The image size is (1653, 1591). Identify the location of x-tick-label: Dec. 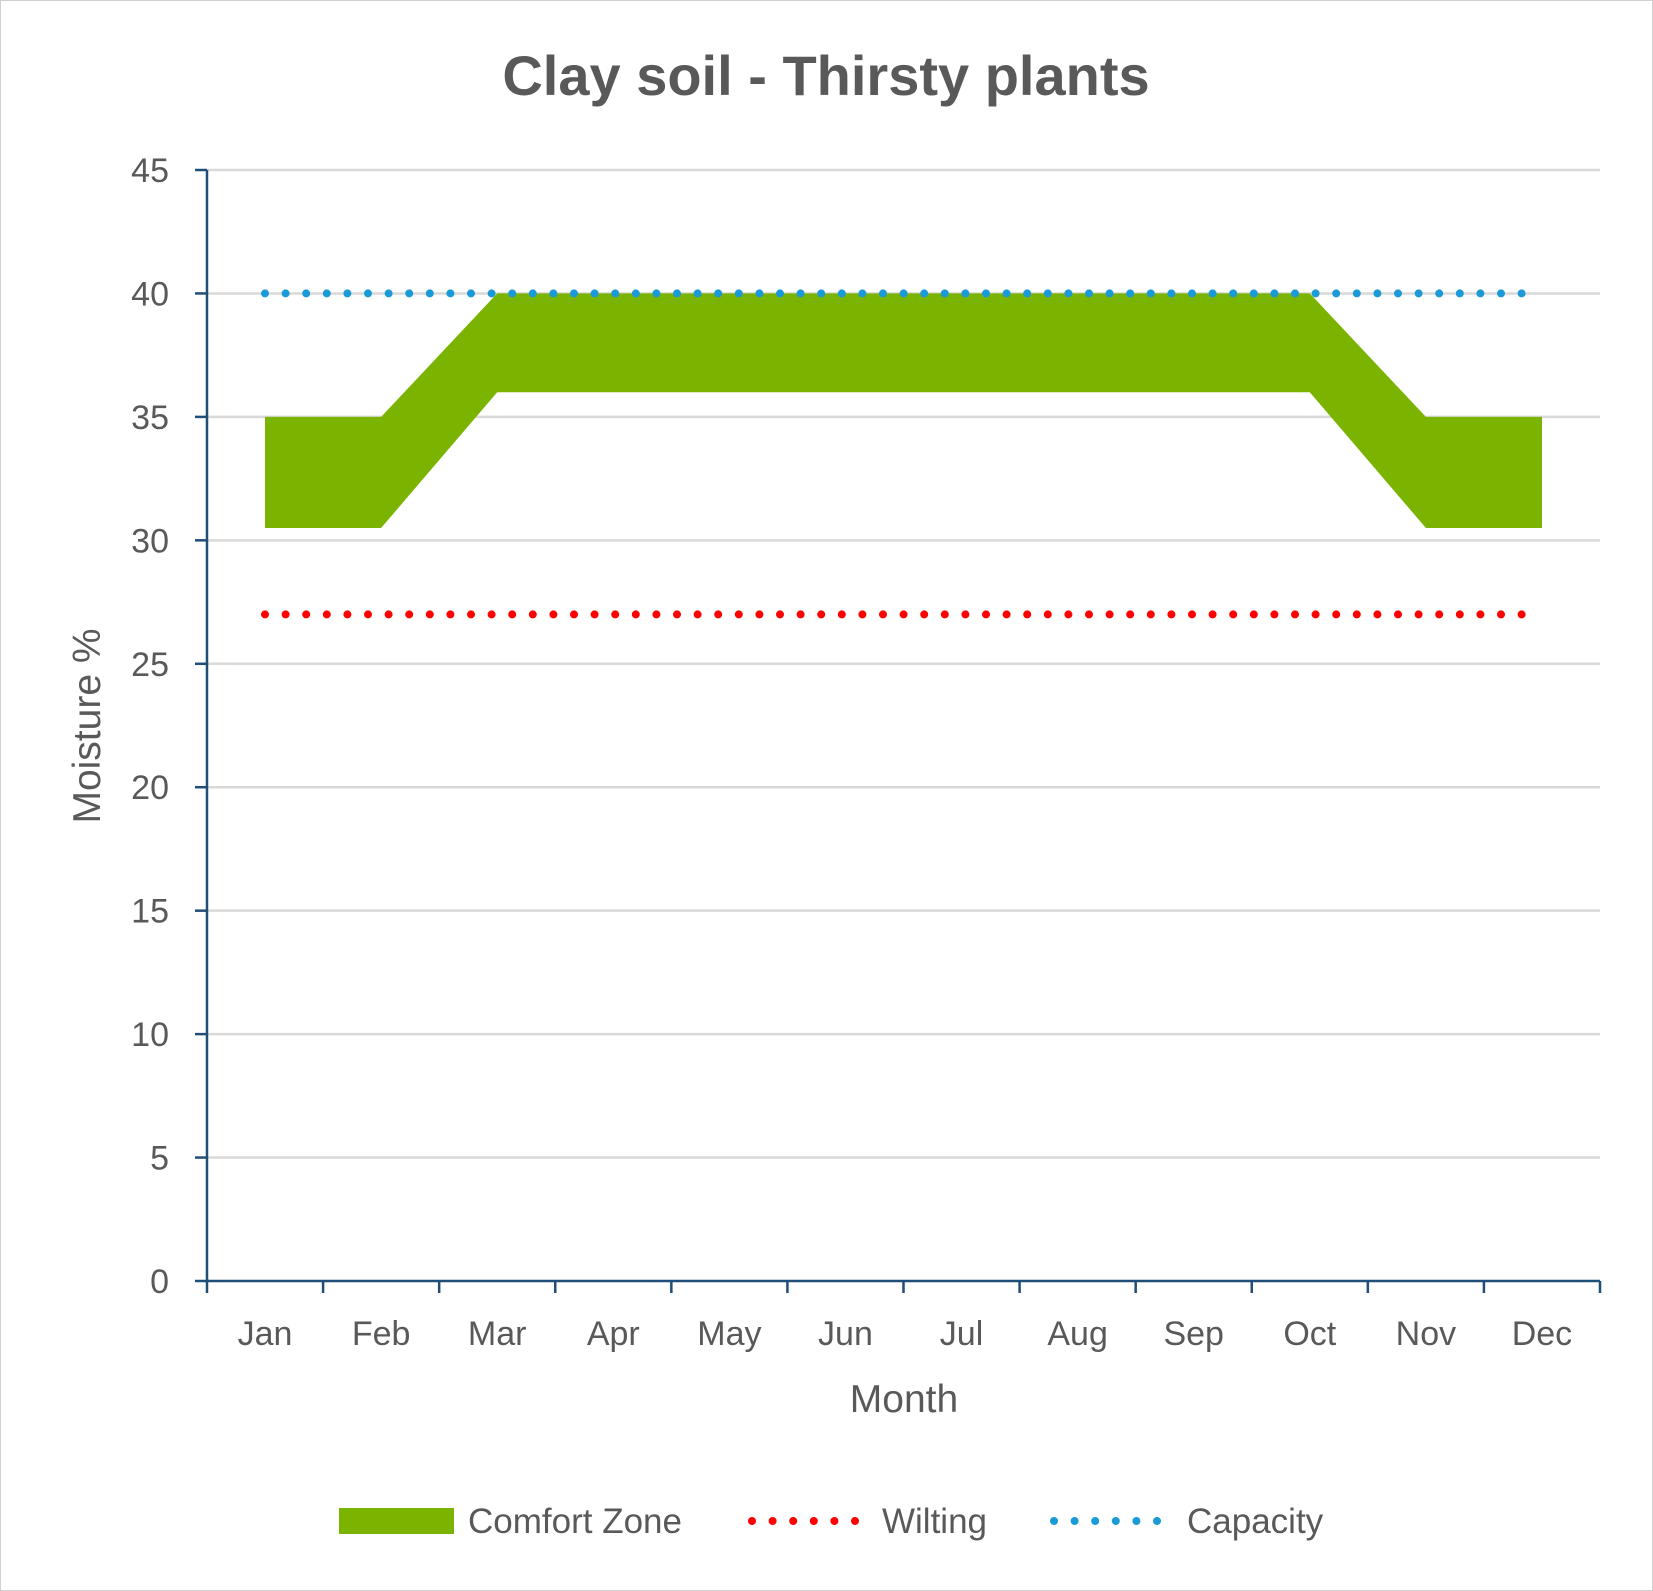
(1542, 1334).